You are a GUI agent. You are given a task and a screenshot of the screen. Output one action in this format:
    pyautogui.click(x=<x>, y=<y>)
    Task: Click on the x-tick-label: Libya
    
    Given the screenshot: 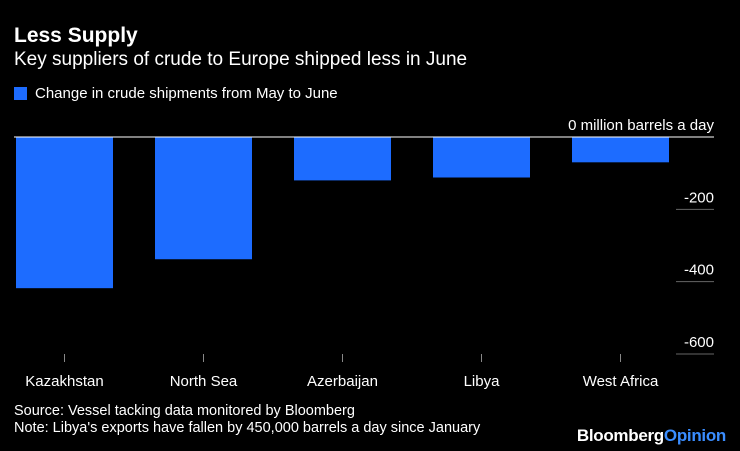 What is the action you would take?
    pyautogui.click(x=482, y=381)
    